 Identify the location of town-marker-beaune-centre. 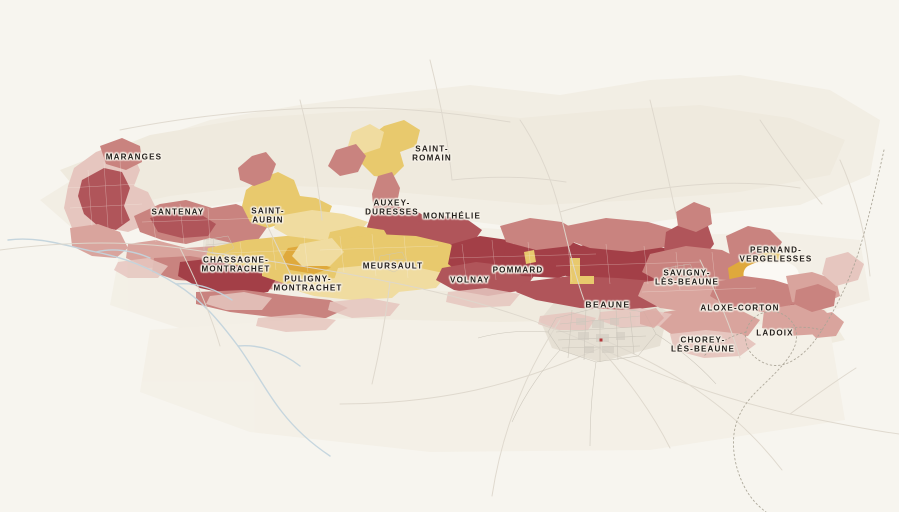
(601, 340).